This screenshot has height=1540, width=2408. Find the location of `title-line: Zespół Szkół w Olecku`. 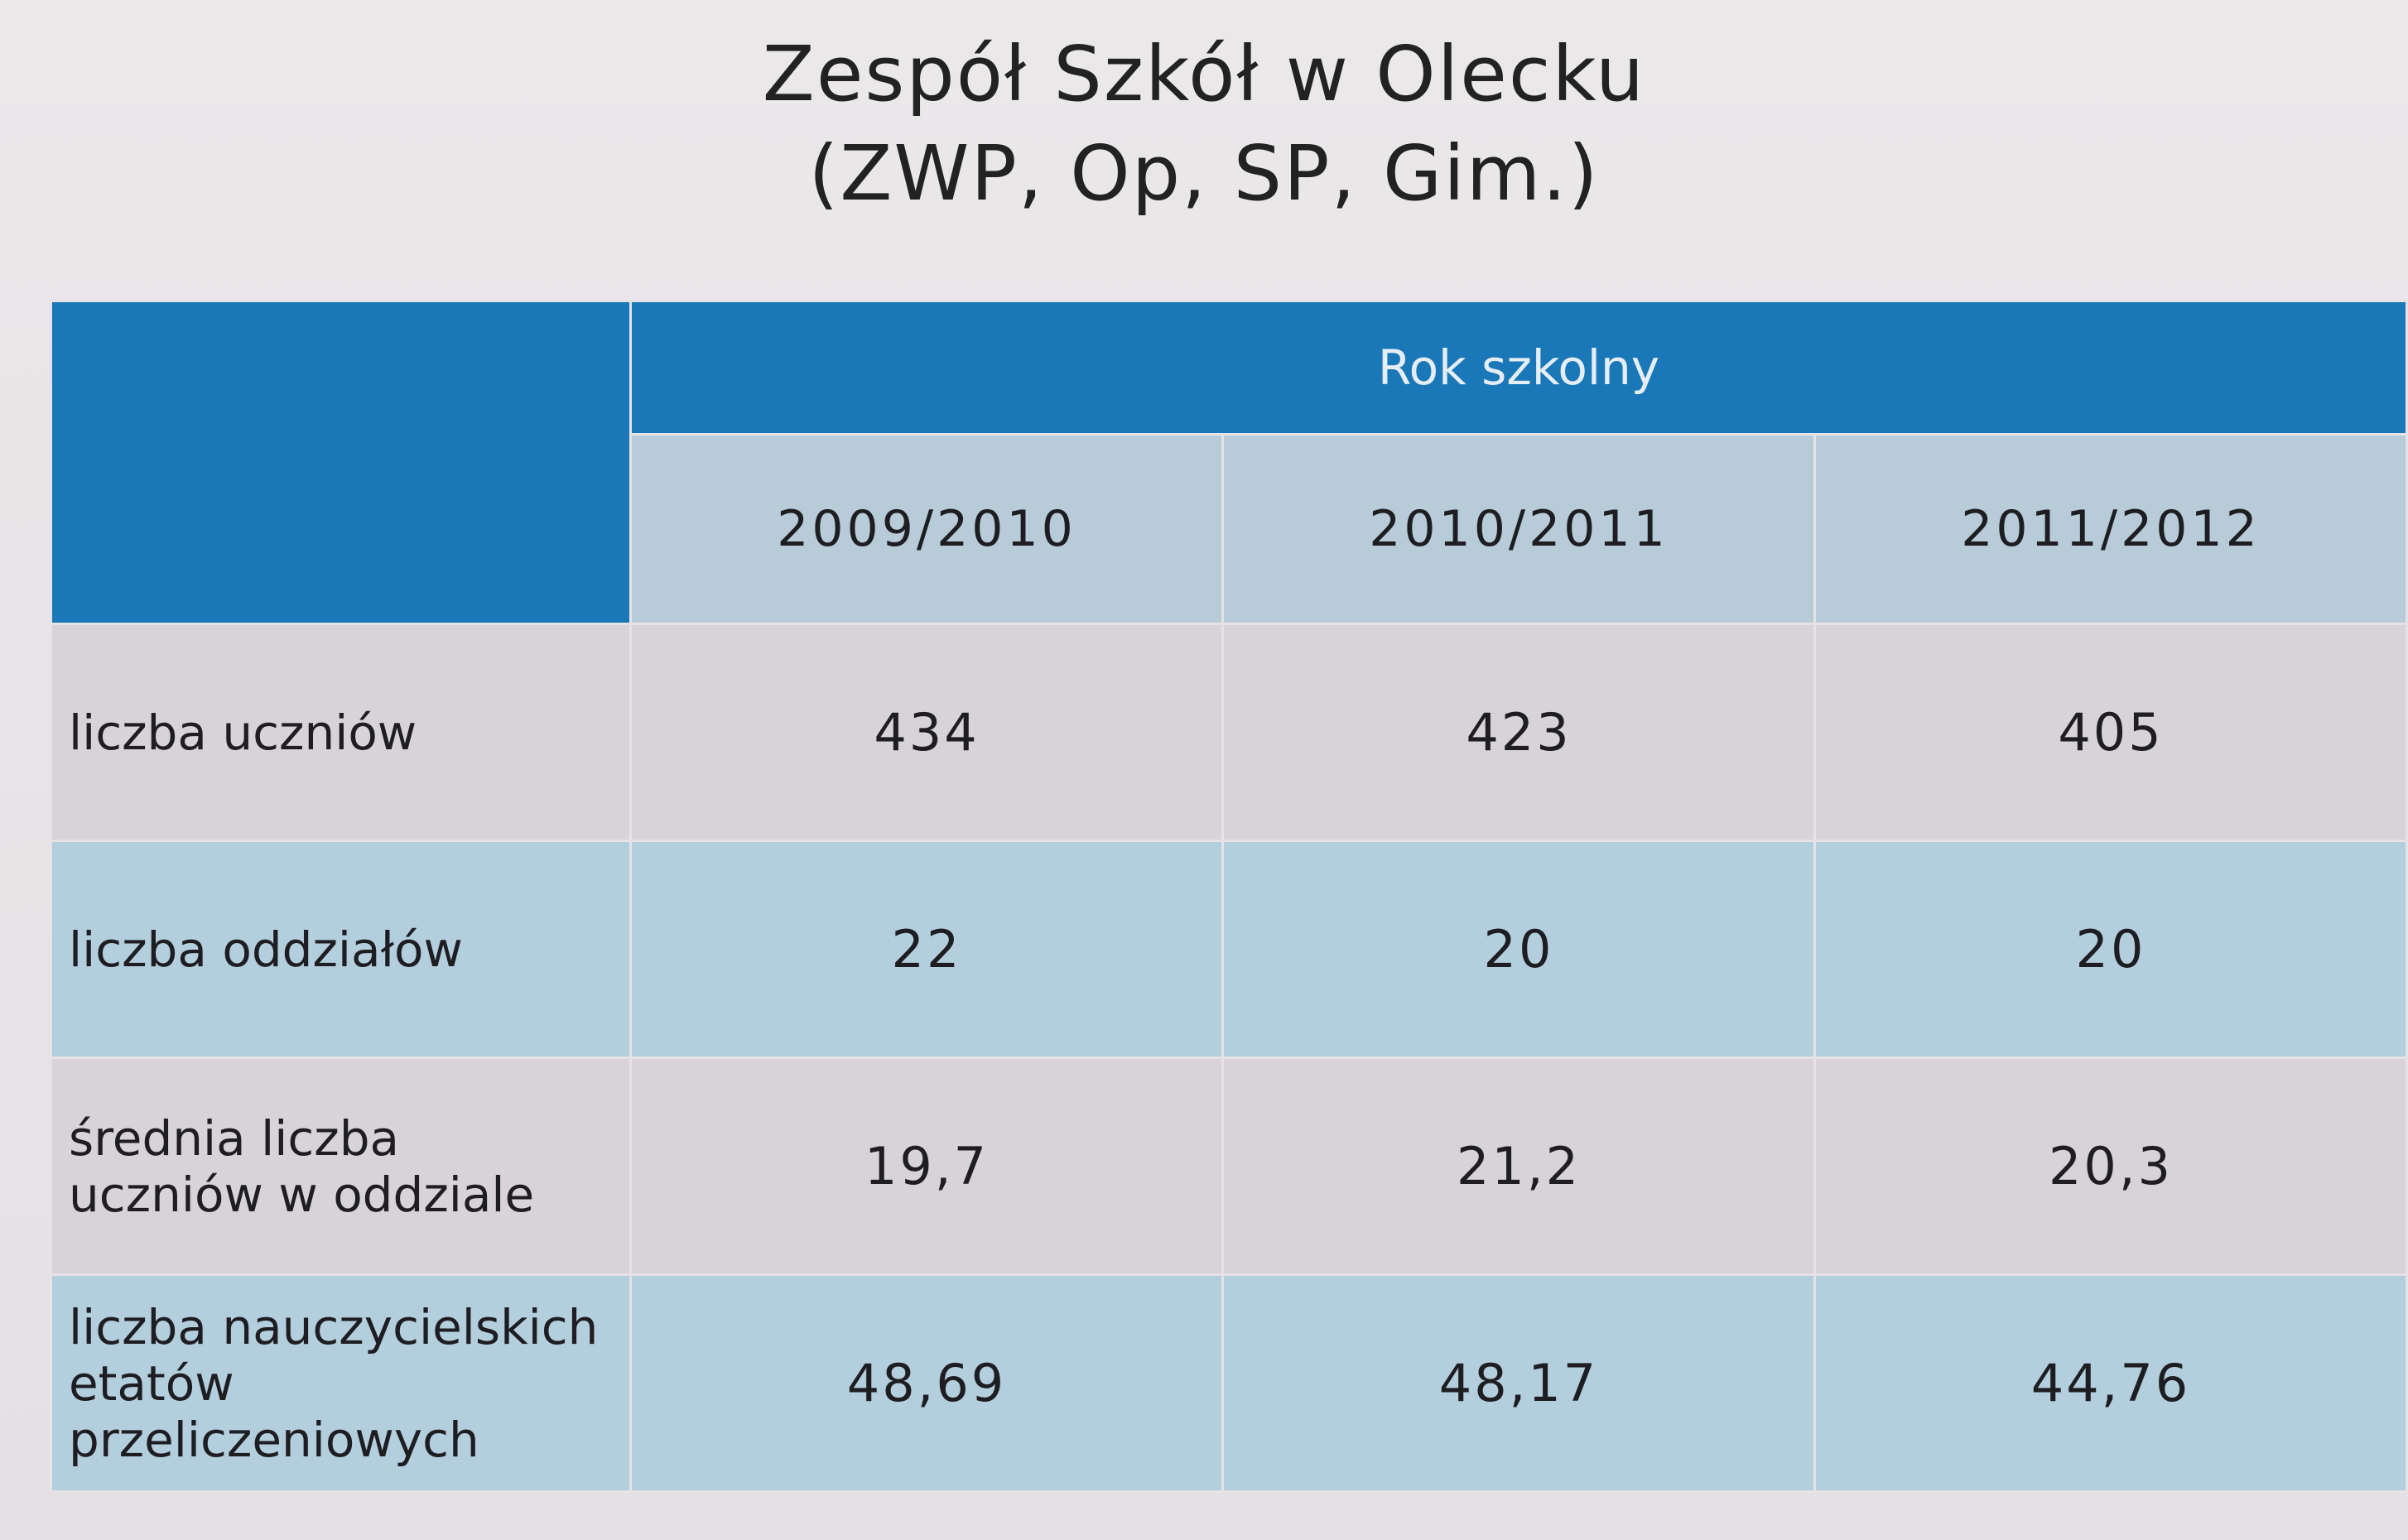

title-line: Zespół Szkół w Olecku is located at coordinates (1204, 74).